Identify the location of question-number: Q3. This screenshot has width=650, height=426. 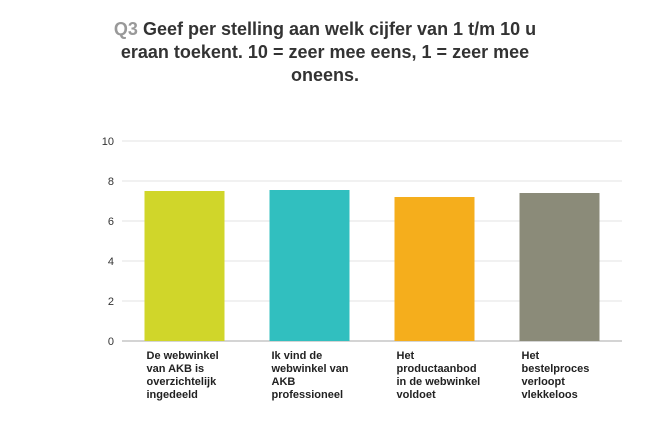
(125, 29).